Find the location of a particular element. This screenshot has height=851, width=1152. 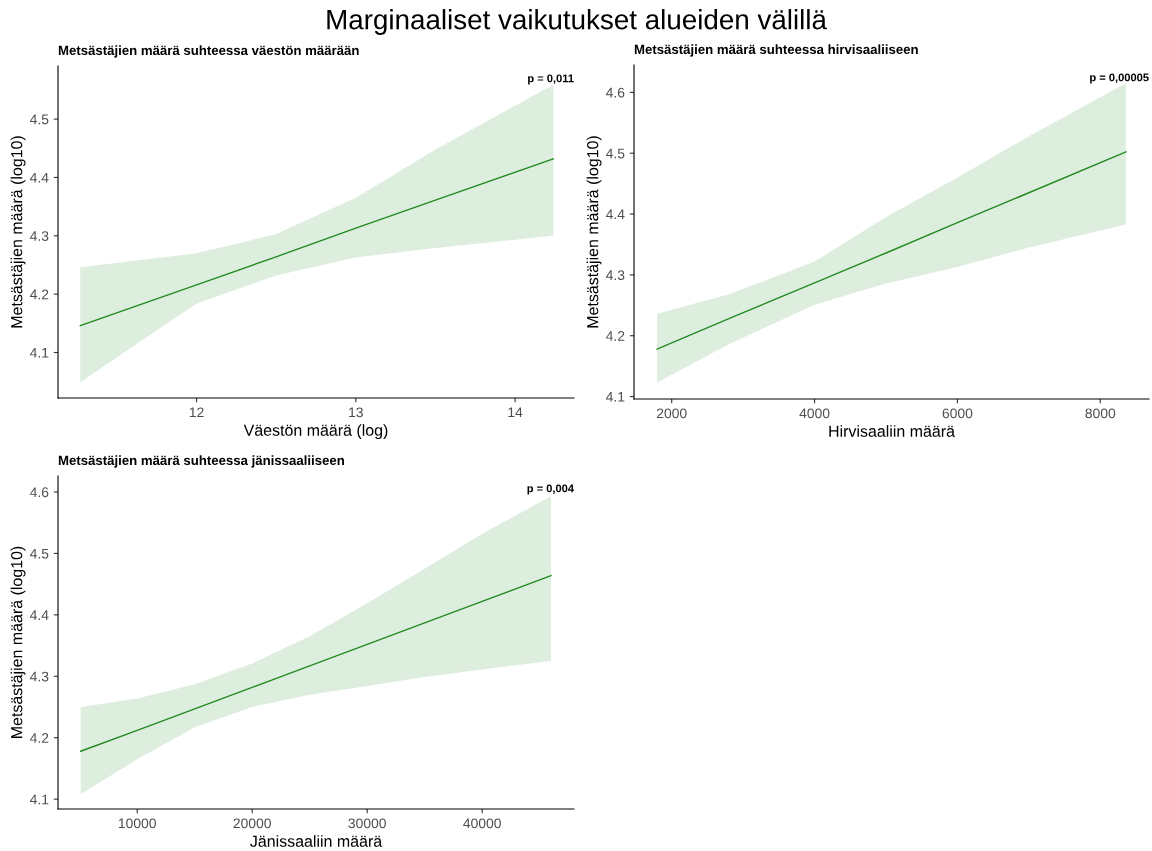

annotation: p = 0,011 is located at coordinates (551, 79).